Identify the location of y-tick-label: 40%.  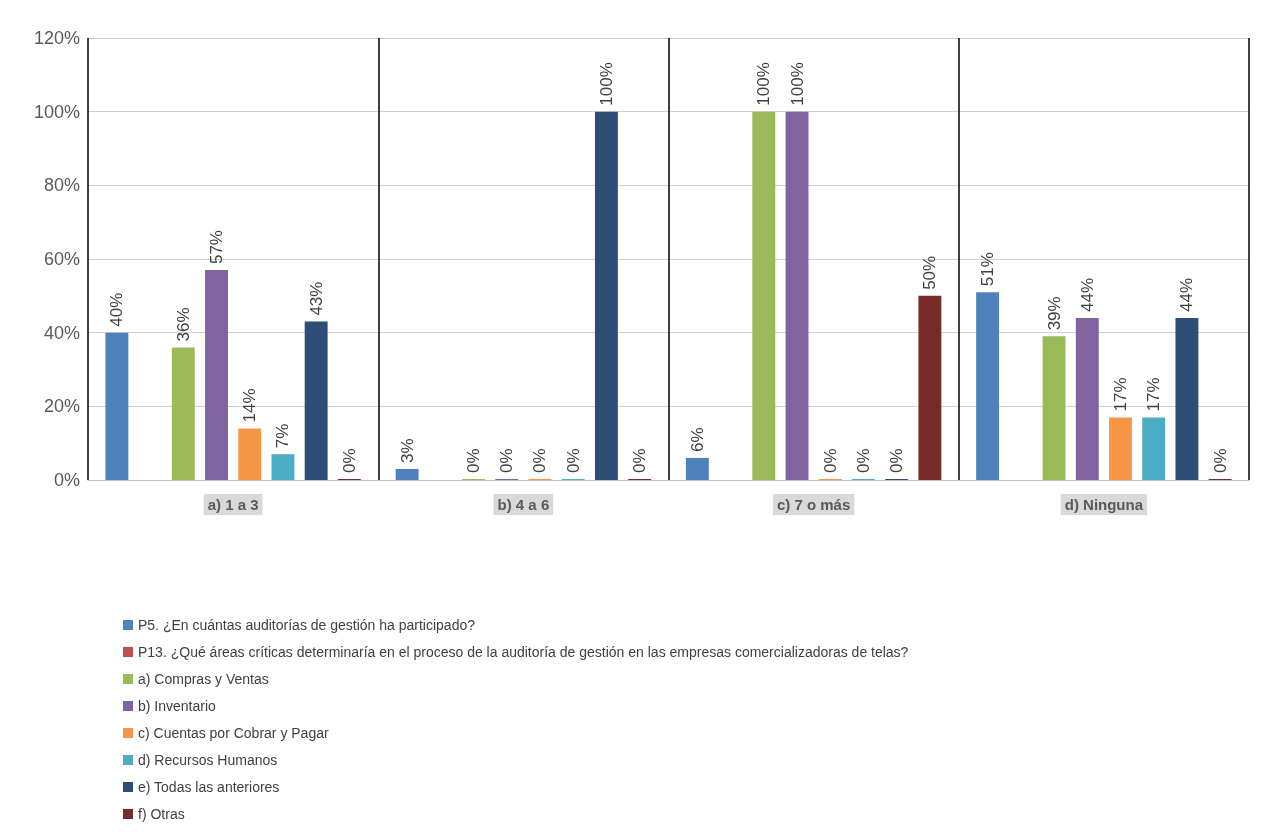
(61, 332).